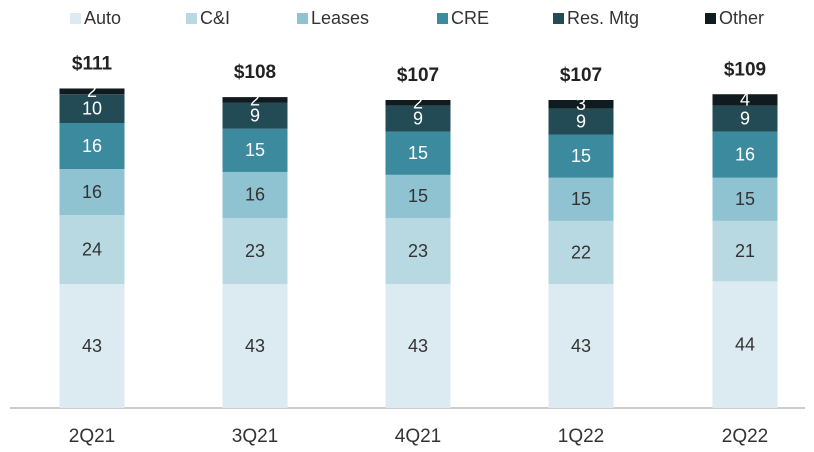 This screenshot has height=452, width=814. What do you see at coordinates (603, 18) in the screenshot?
I see `legend-label: Res. Mtg` at bounding box center [603, 18].